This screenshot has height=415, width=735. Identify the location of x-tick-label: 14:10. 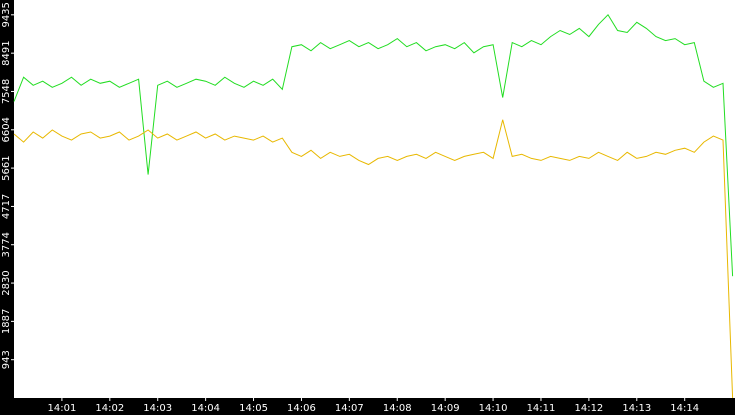
(493, 408).